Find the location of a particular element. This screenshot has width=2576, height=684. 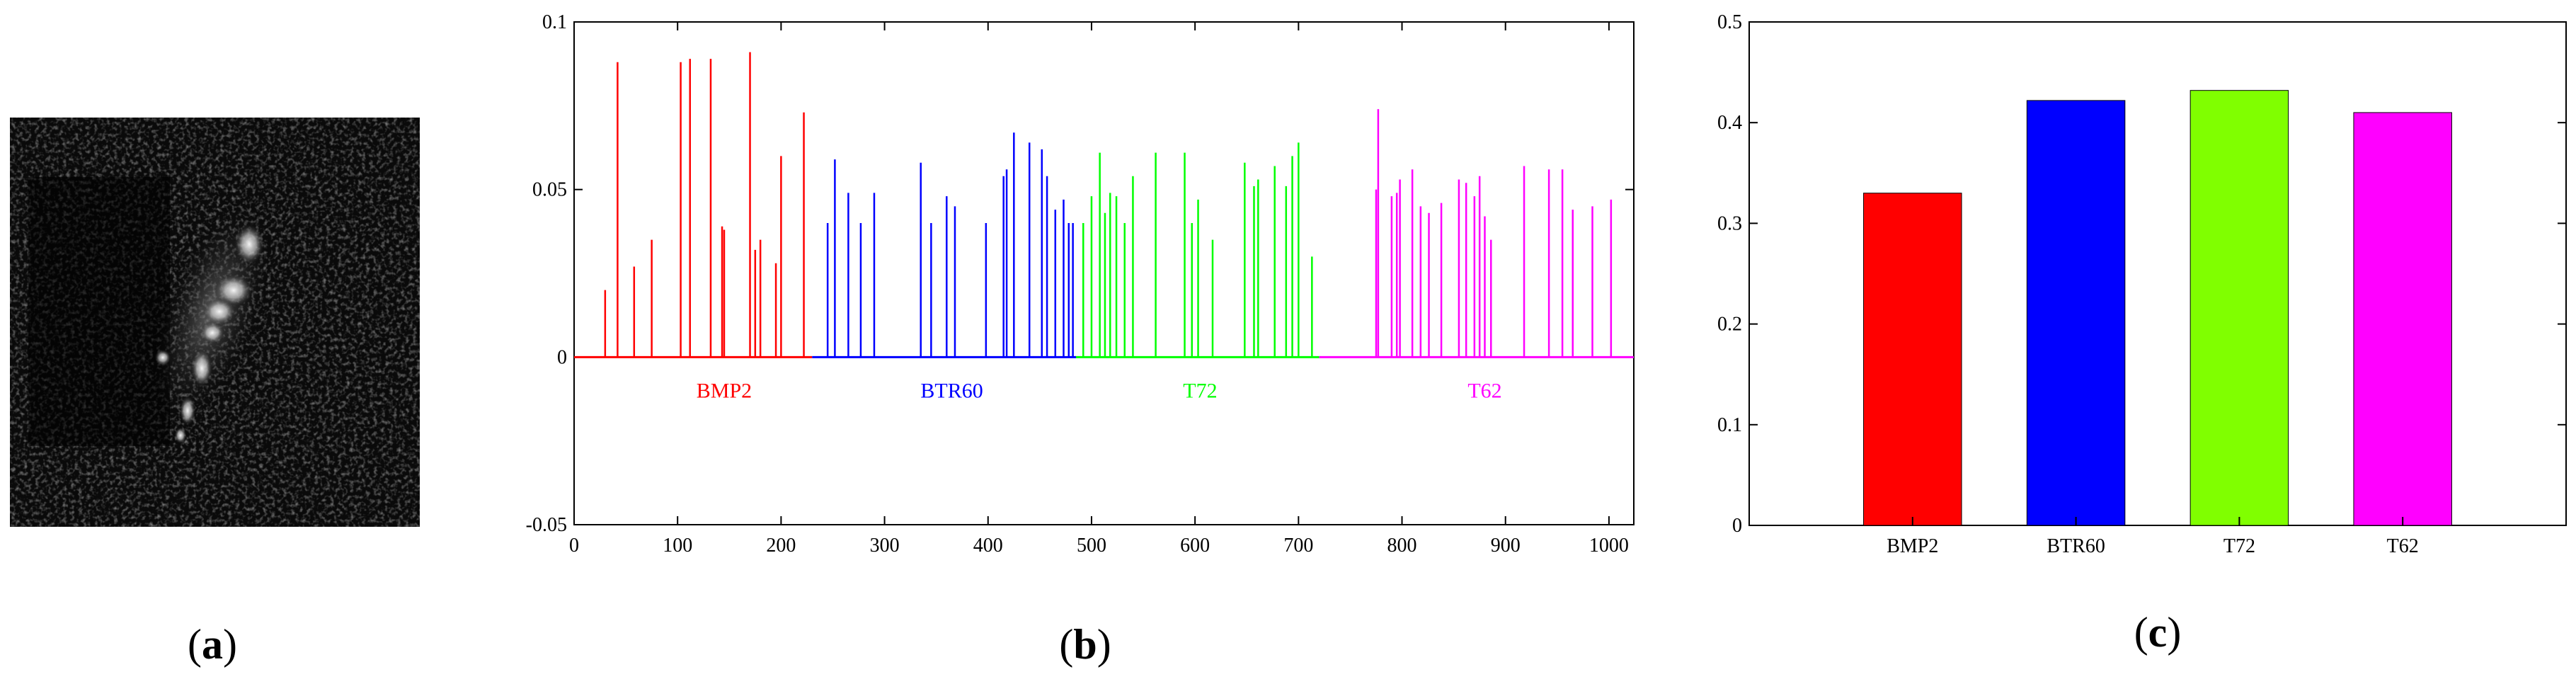

x-tick-label: 700 is located at coordinates (1298, 546).